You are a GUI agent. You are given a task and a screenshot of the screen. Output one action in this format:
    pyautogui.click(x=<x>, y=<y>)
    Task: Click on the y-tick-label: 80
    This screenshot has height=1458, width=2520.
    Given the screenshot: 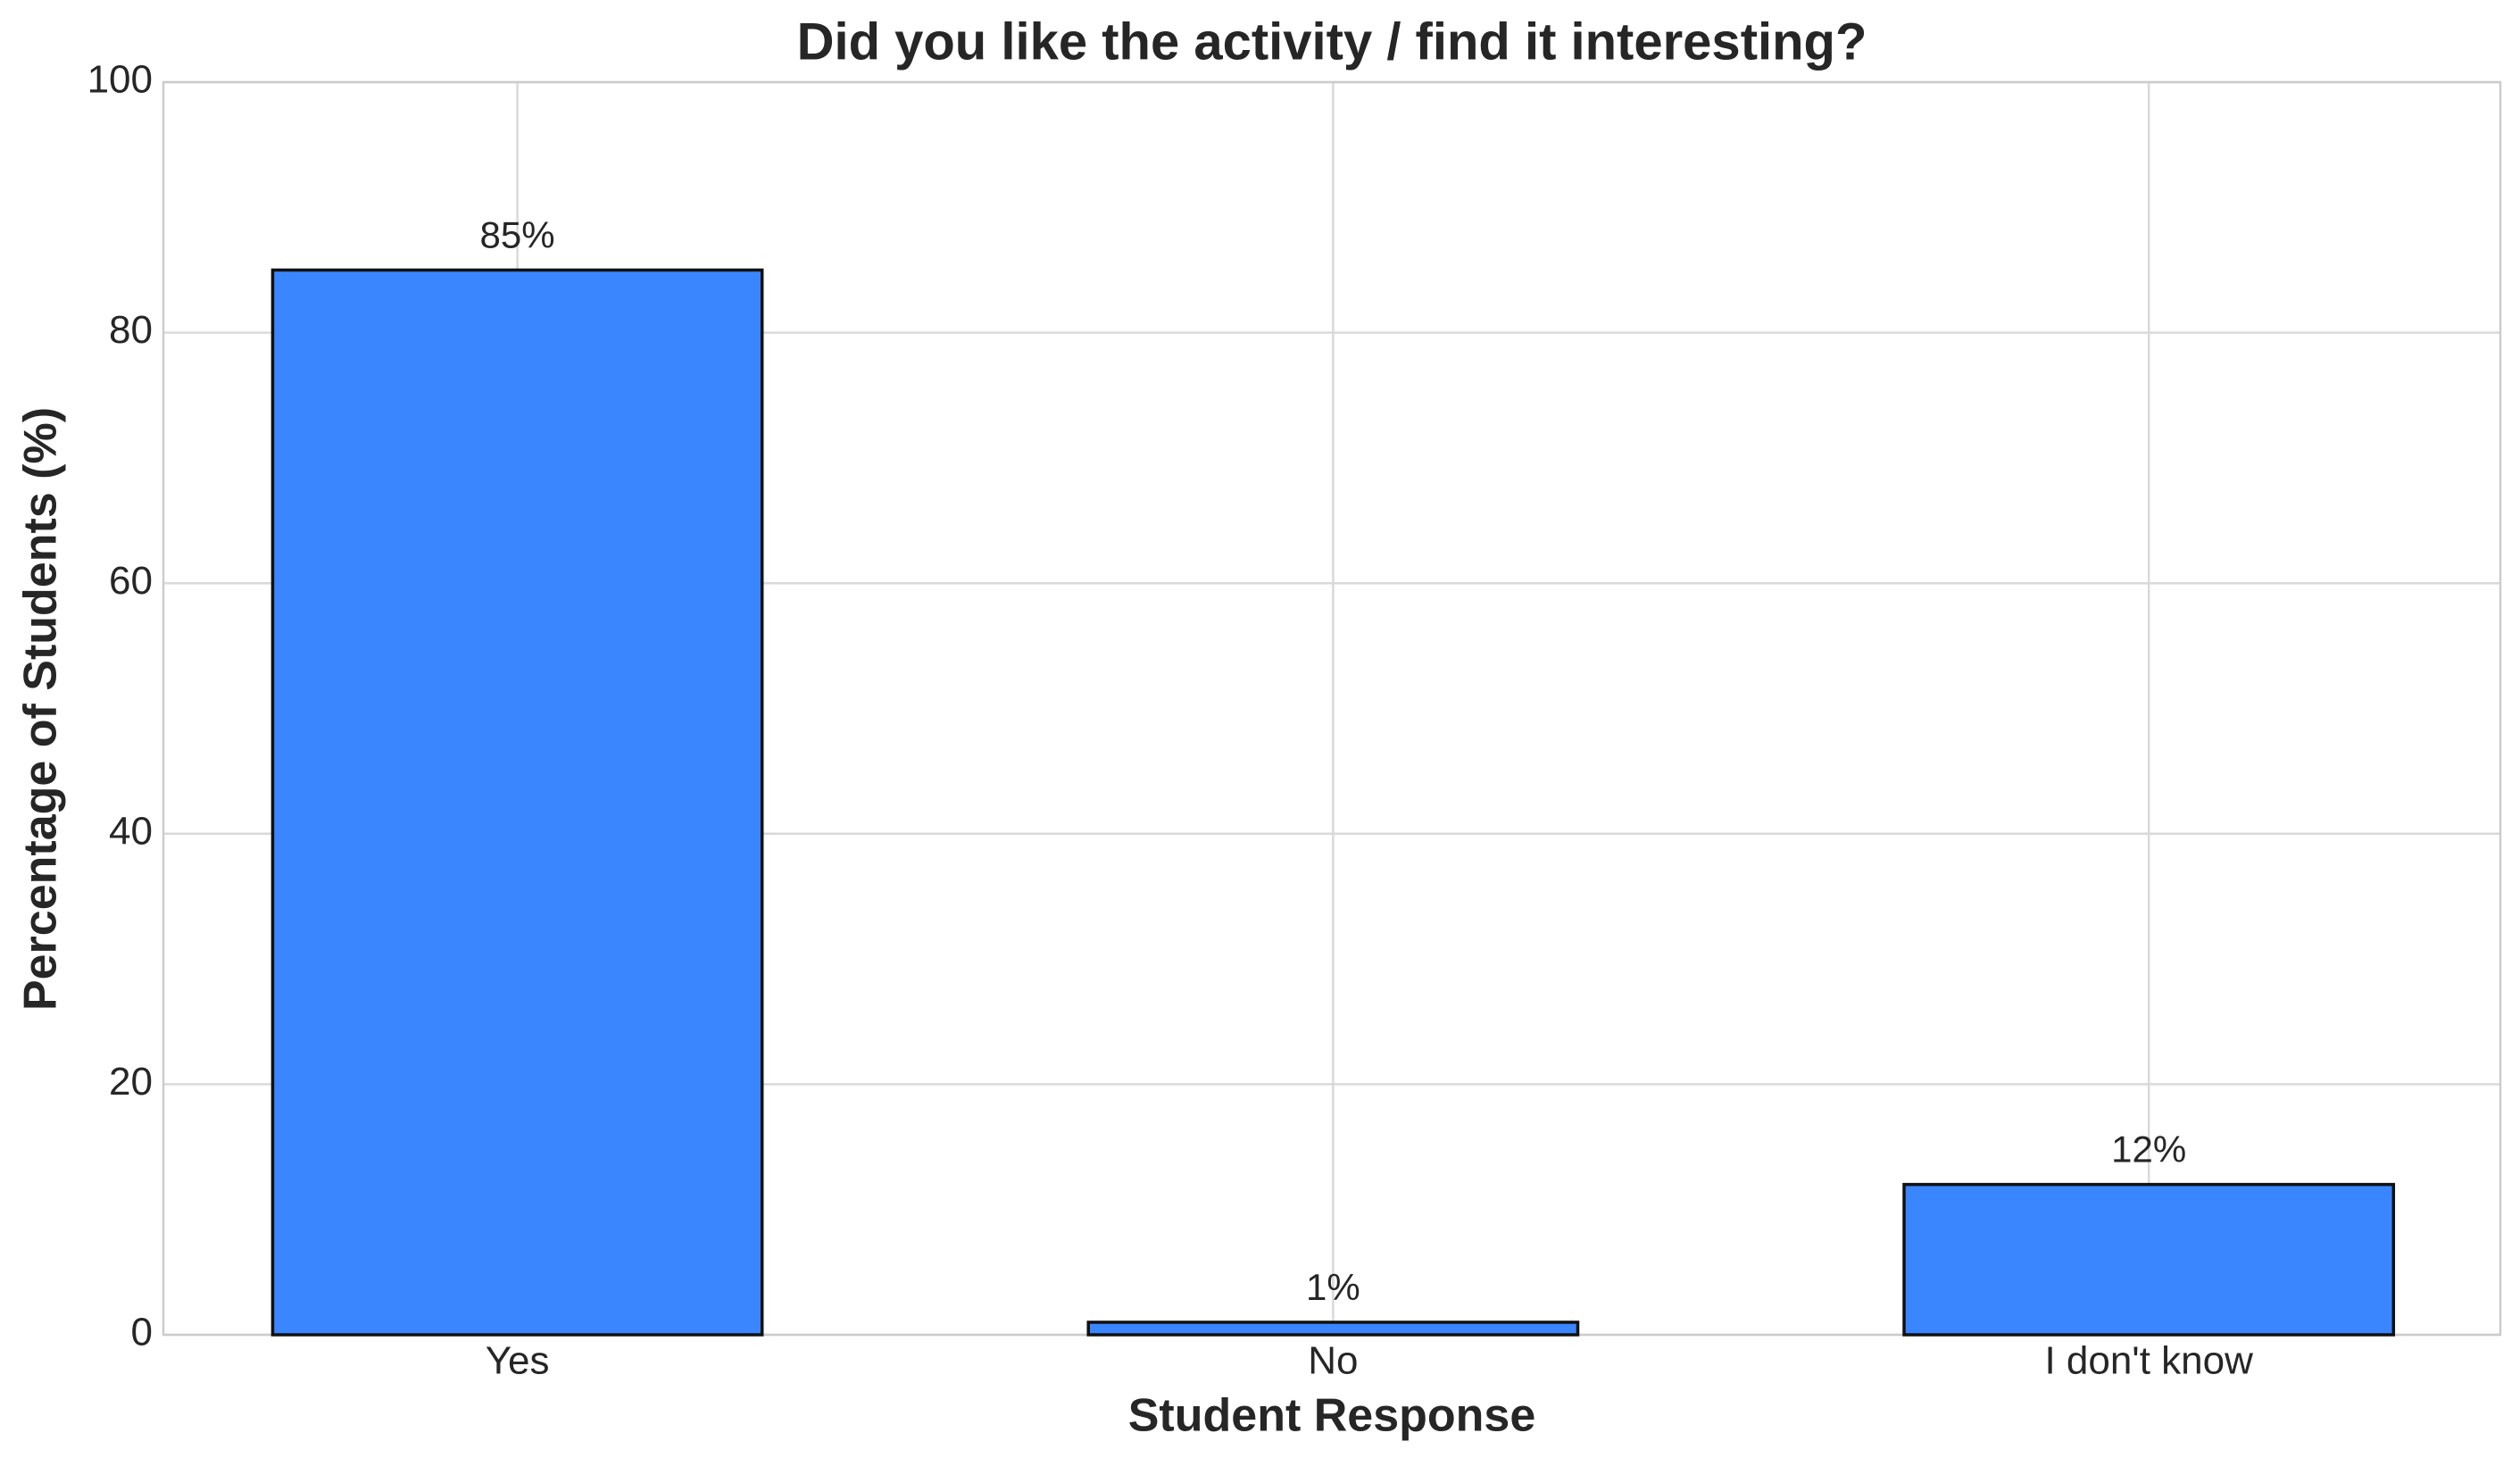 What is the action you would take?
    pyautogui.click(x=131, y=330)
    